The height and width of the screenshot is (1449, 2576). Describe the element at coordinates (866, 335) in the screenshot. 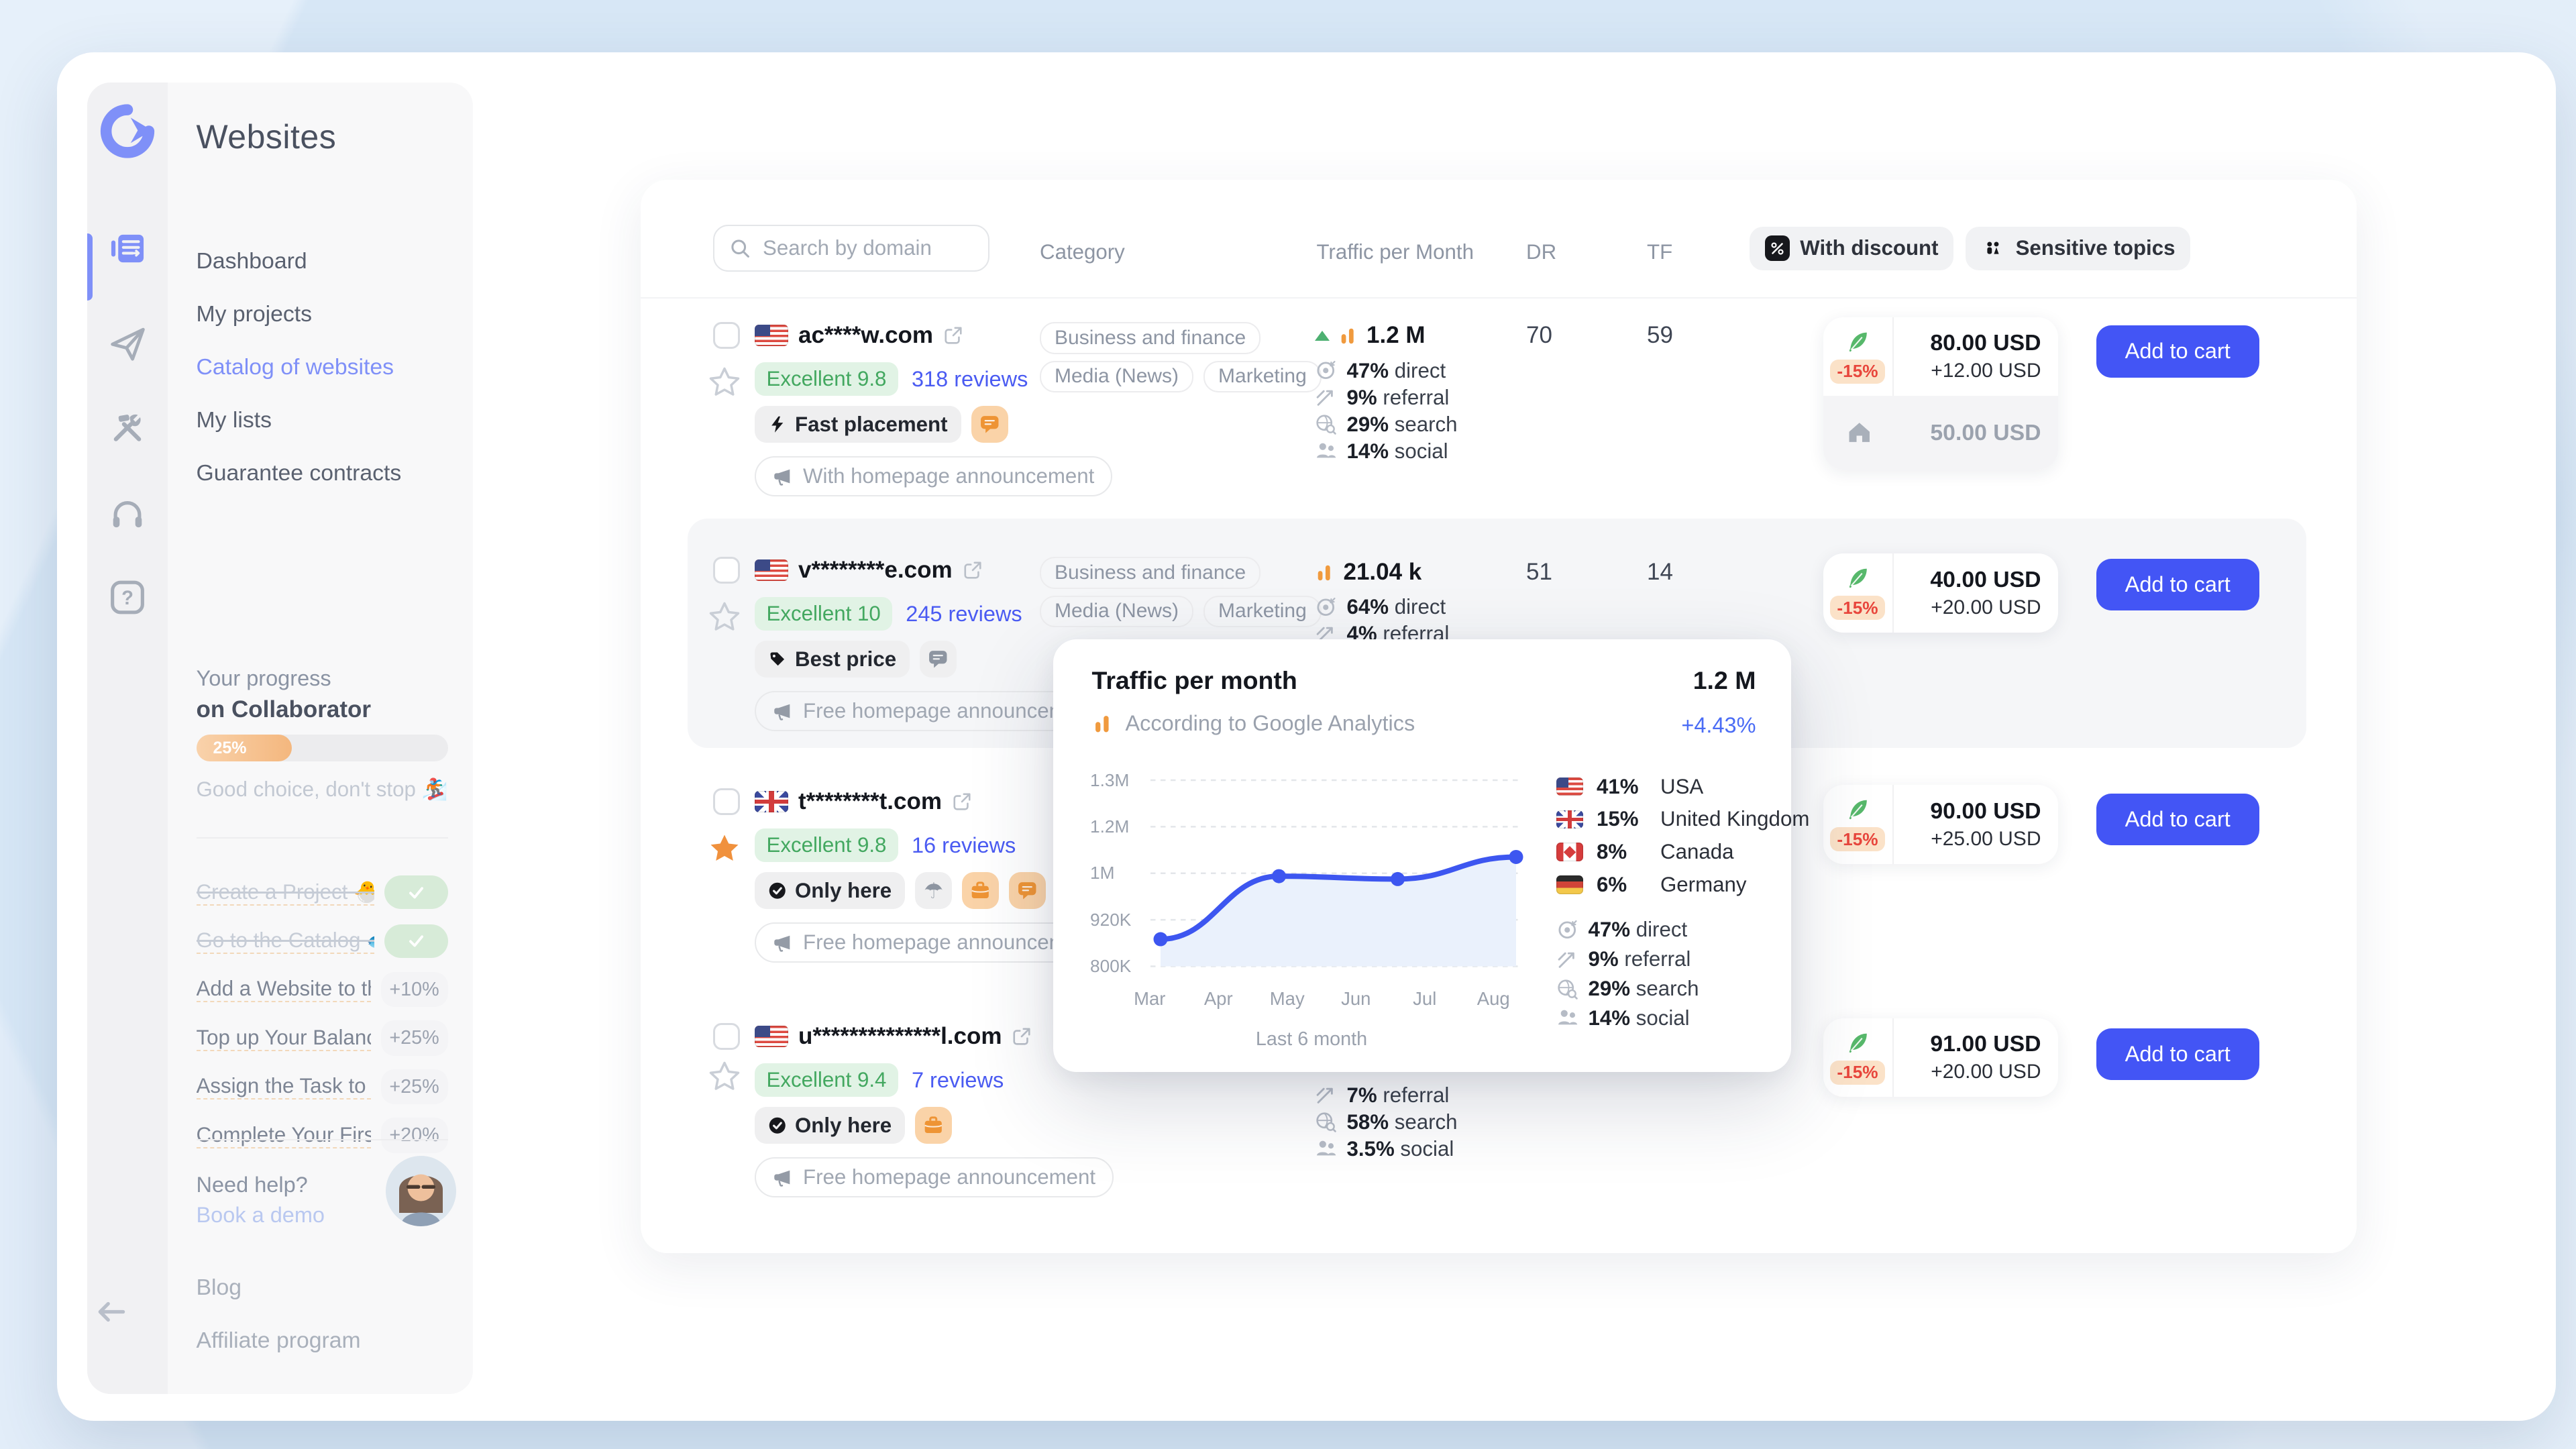

I see `domain-name: ac****w.com` at that location.